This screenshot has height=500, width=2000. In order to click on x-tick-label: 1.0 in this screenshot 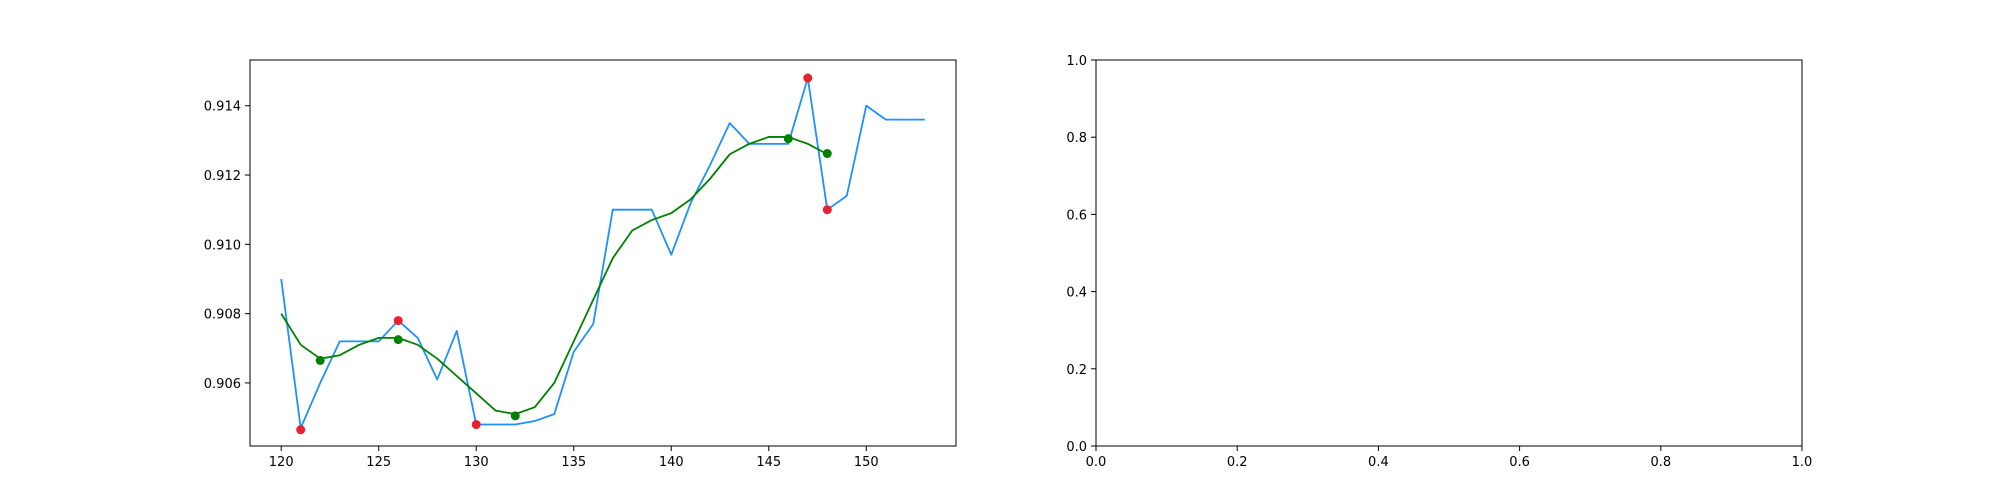, I will do `click(1802, 462)`.